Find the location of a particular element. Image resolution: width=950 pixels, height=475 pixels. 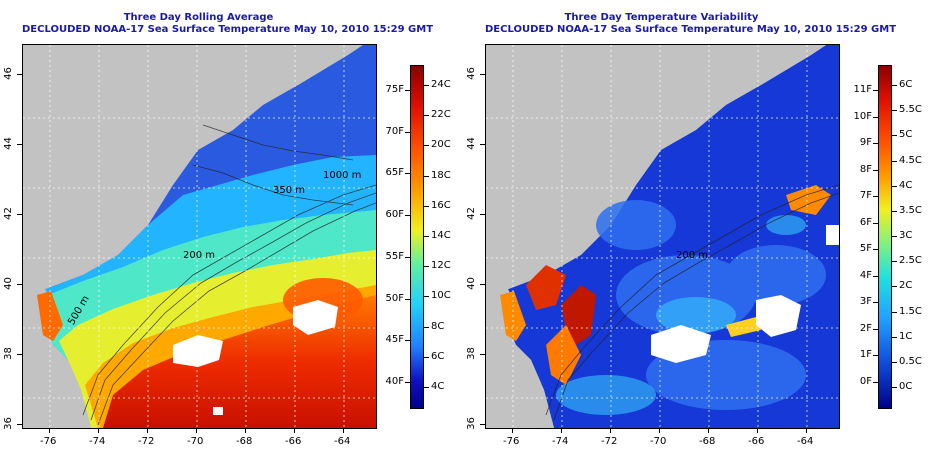

colorbar-c-label: 8C is located at coordinates (438, 326).